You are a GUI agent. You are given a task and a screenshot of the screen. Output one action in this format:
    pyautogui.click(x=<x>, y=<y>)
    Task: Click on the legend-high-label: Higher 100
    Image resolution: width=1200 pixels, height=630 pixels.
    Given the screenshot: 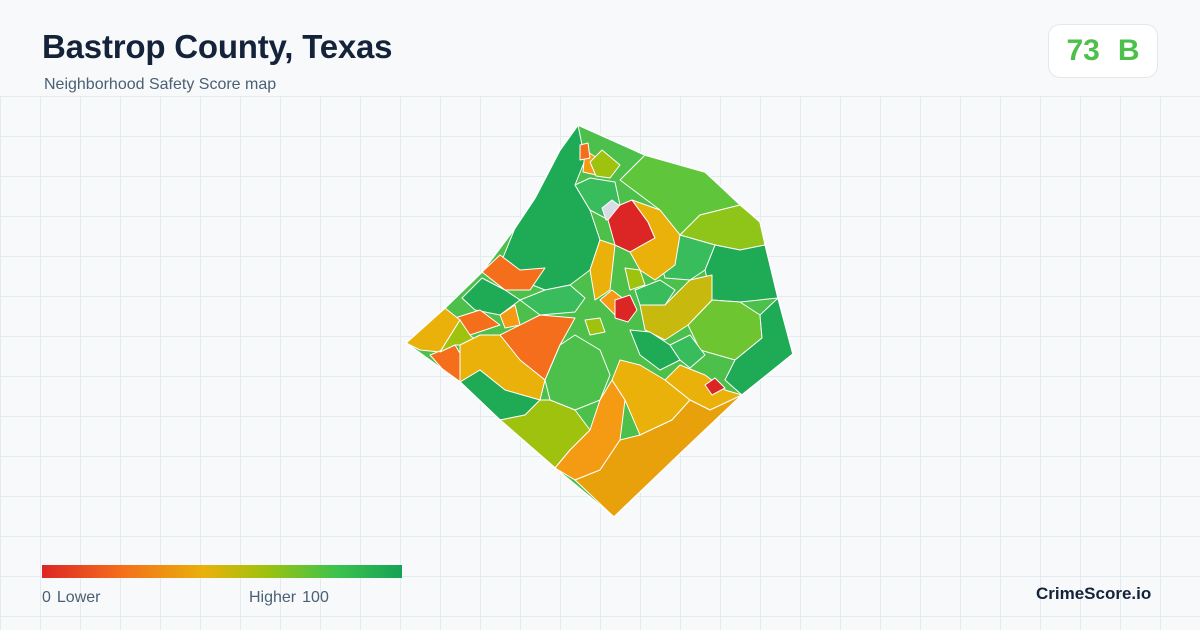 What is the action you would take?
    pyautogui.click(x=289, y=598)
    